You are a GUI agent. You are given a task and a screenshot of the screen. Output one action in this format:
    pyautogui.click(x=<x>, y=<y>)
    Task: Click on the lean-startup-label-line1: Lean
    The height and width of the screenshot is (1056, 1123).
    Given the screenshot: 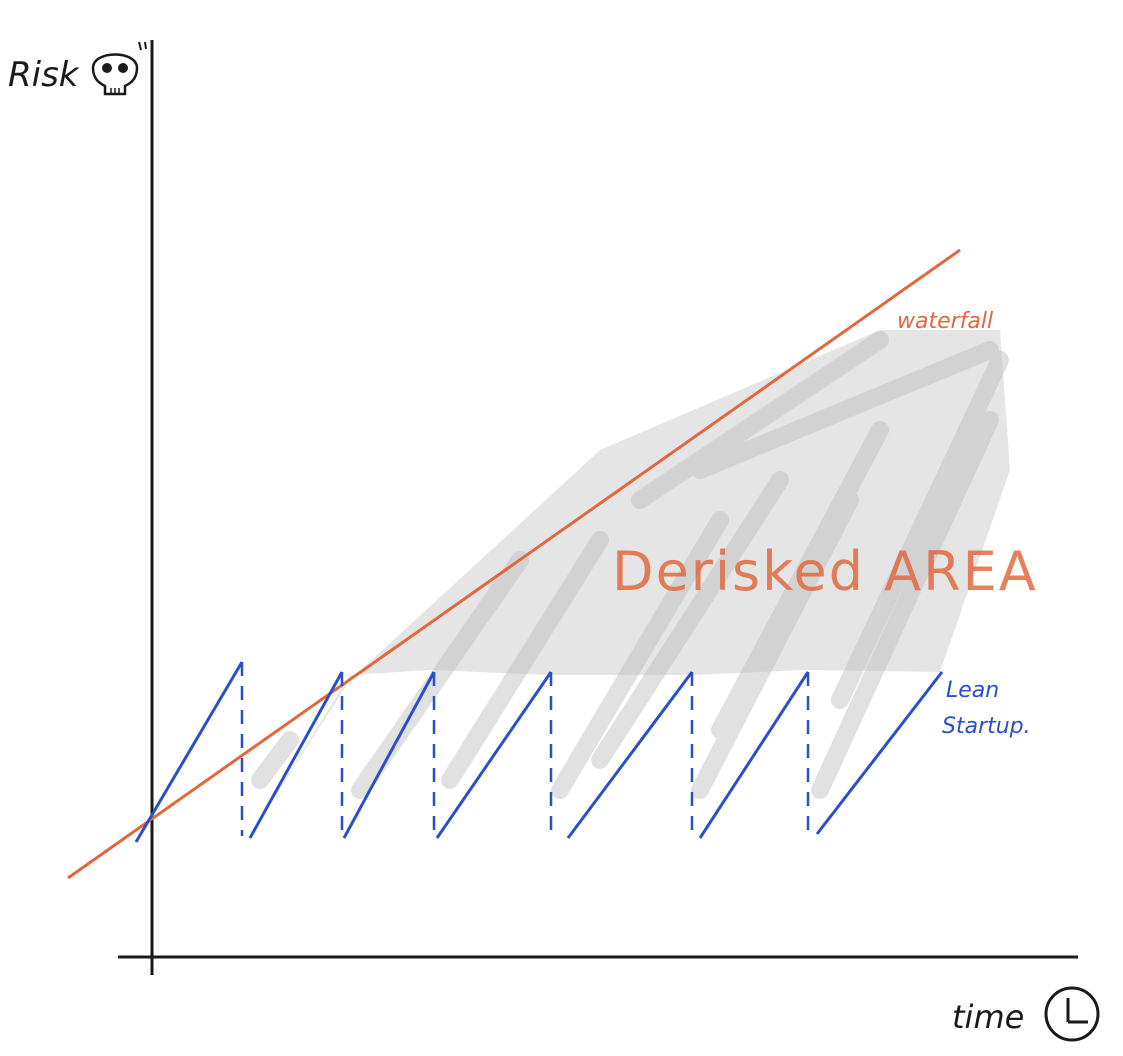 What is the action you would take?
    pyautogui.click(x=972, y=690)
    